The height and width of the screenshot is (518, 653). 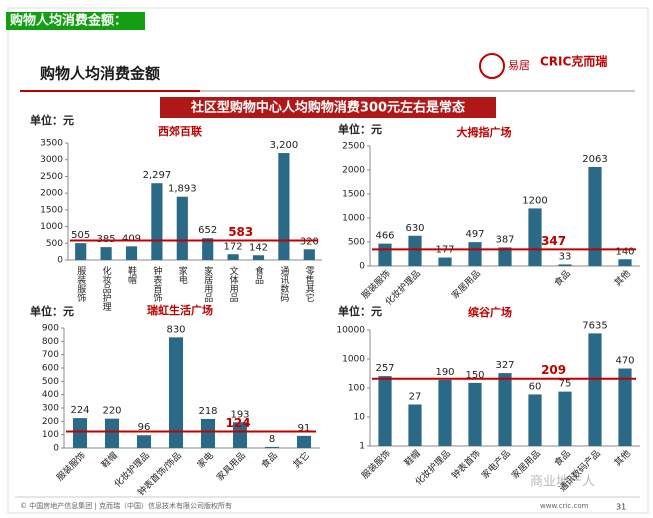 What do you see at coordinates (565, 384) in the screenshot?
I see `value-label: 75` at bounding box center [565, 384].